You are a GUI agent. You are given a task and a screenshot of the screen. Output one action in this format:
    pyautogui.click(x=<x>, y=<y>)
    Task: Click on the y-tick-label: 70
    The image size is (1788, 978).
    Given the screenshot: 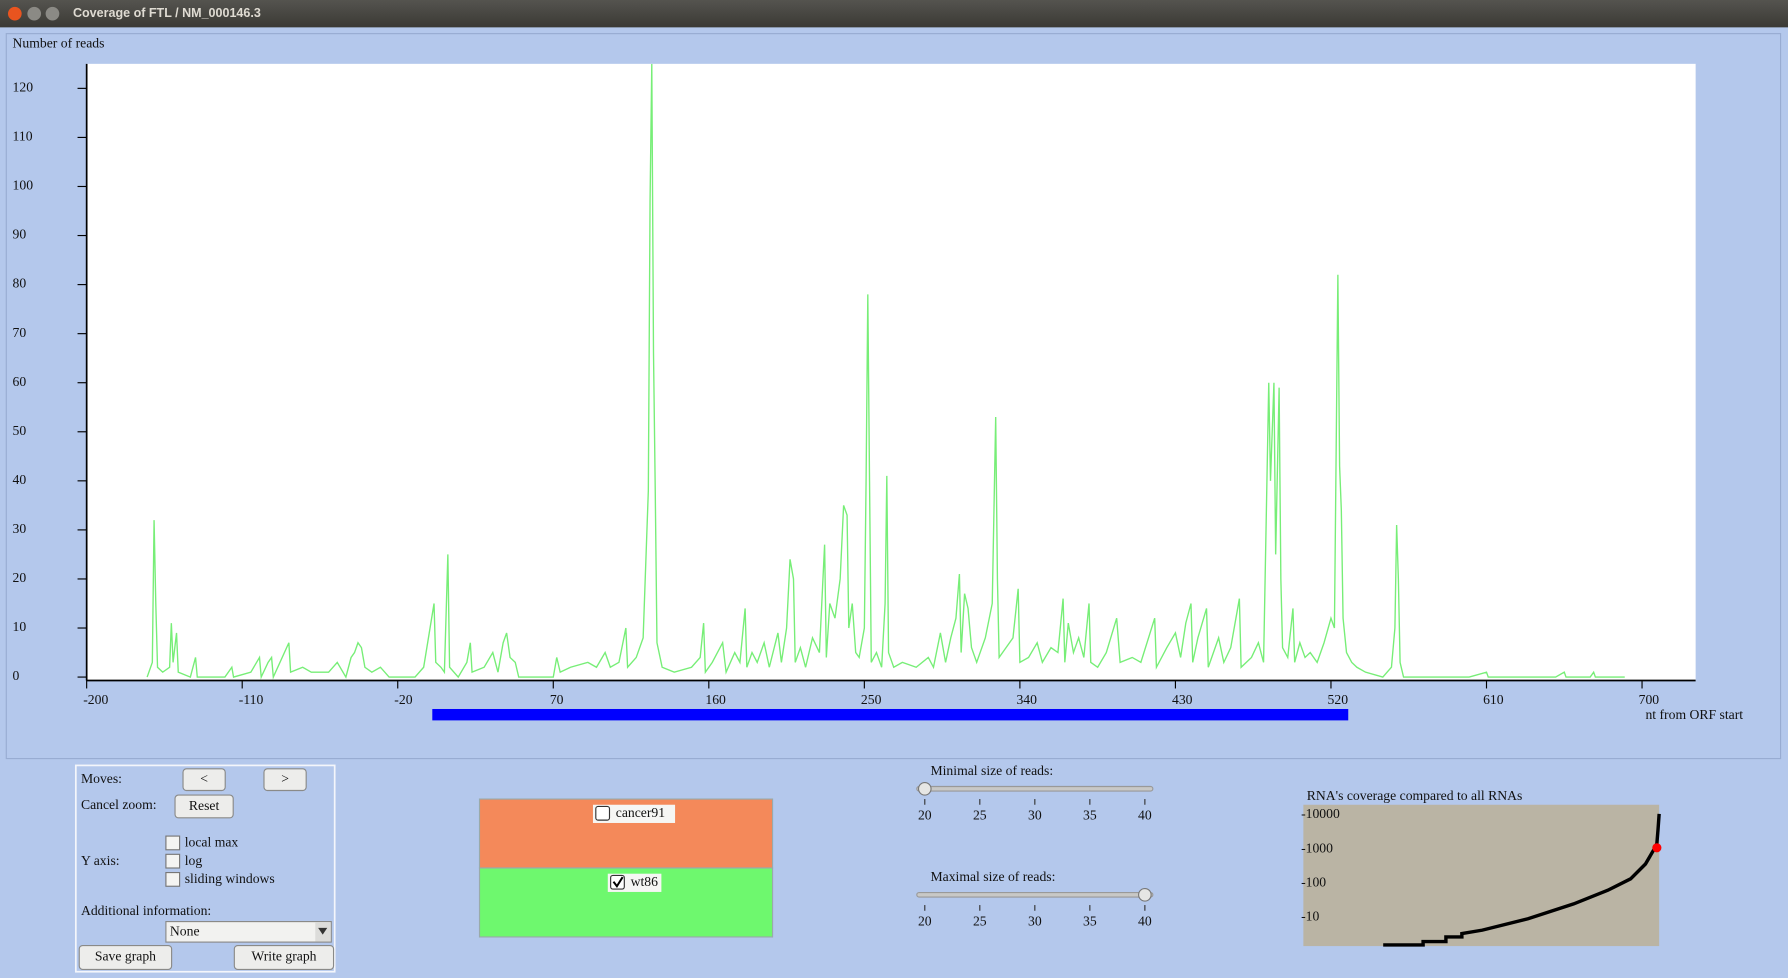 What is the action you would take?
    pyautogui.click(x=20, y=332)
    